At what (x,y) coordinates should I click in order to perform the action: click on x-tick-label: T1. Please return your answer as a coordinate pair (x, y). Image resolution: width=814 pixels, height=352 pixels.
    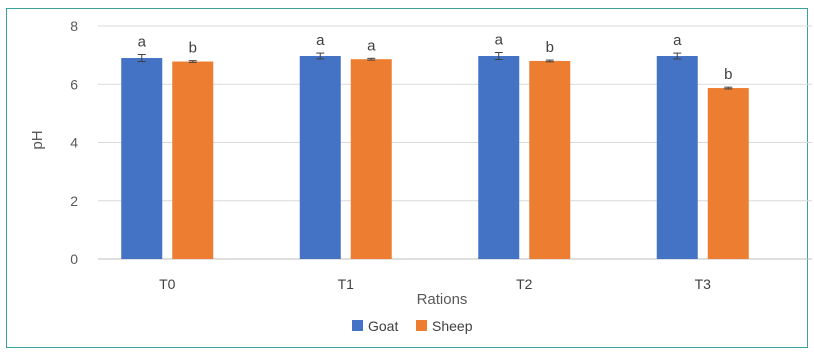
    Looking at the image, I should click on (346, 284).